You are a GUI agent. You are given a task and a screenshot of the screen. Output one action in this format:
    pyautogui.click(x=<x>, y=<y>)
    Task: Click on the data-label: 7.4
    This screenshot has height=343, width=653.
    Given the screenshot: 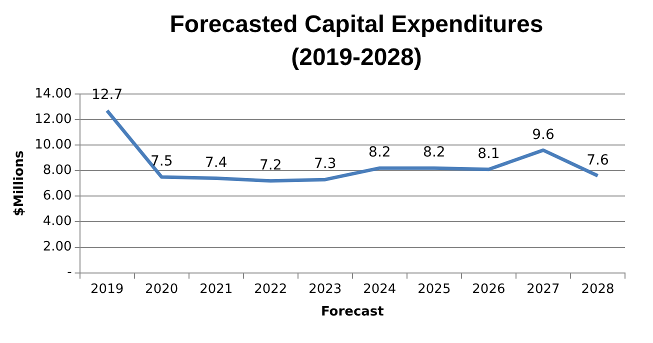 What is the action you would take?
    pyautogui.click(x=216, y=162)
    